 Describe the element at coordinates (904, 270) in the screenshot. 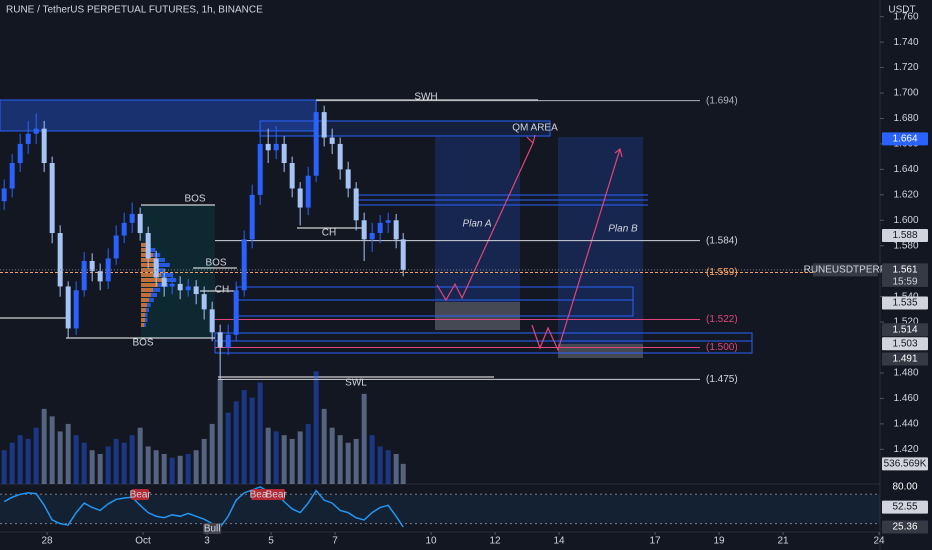

I see `price-tag: 1.561` at that location.